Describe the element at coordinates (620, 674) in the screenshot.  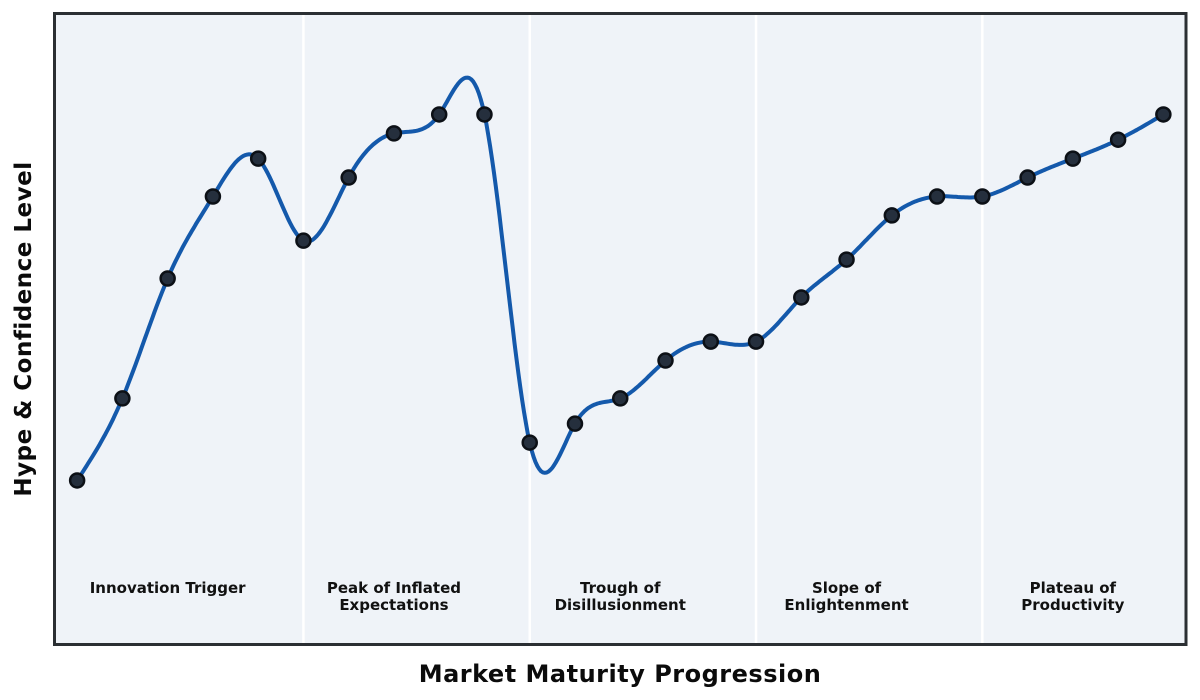
I see `x-axis-label: Market Maturity Progression` at that location.